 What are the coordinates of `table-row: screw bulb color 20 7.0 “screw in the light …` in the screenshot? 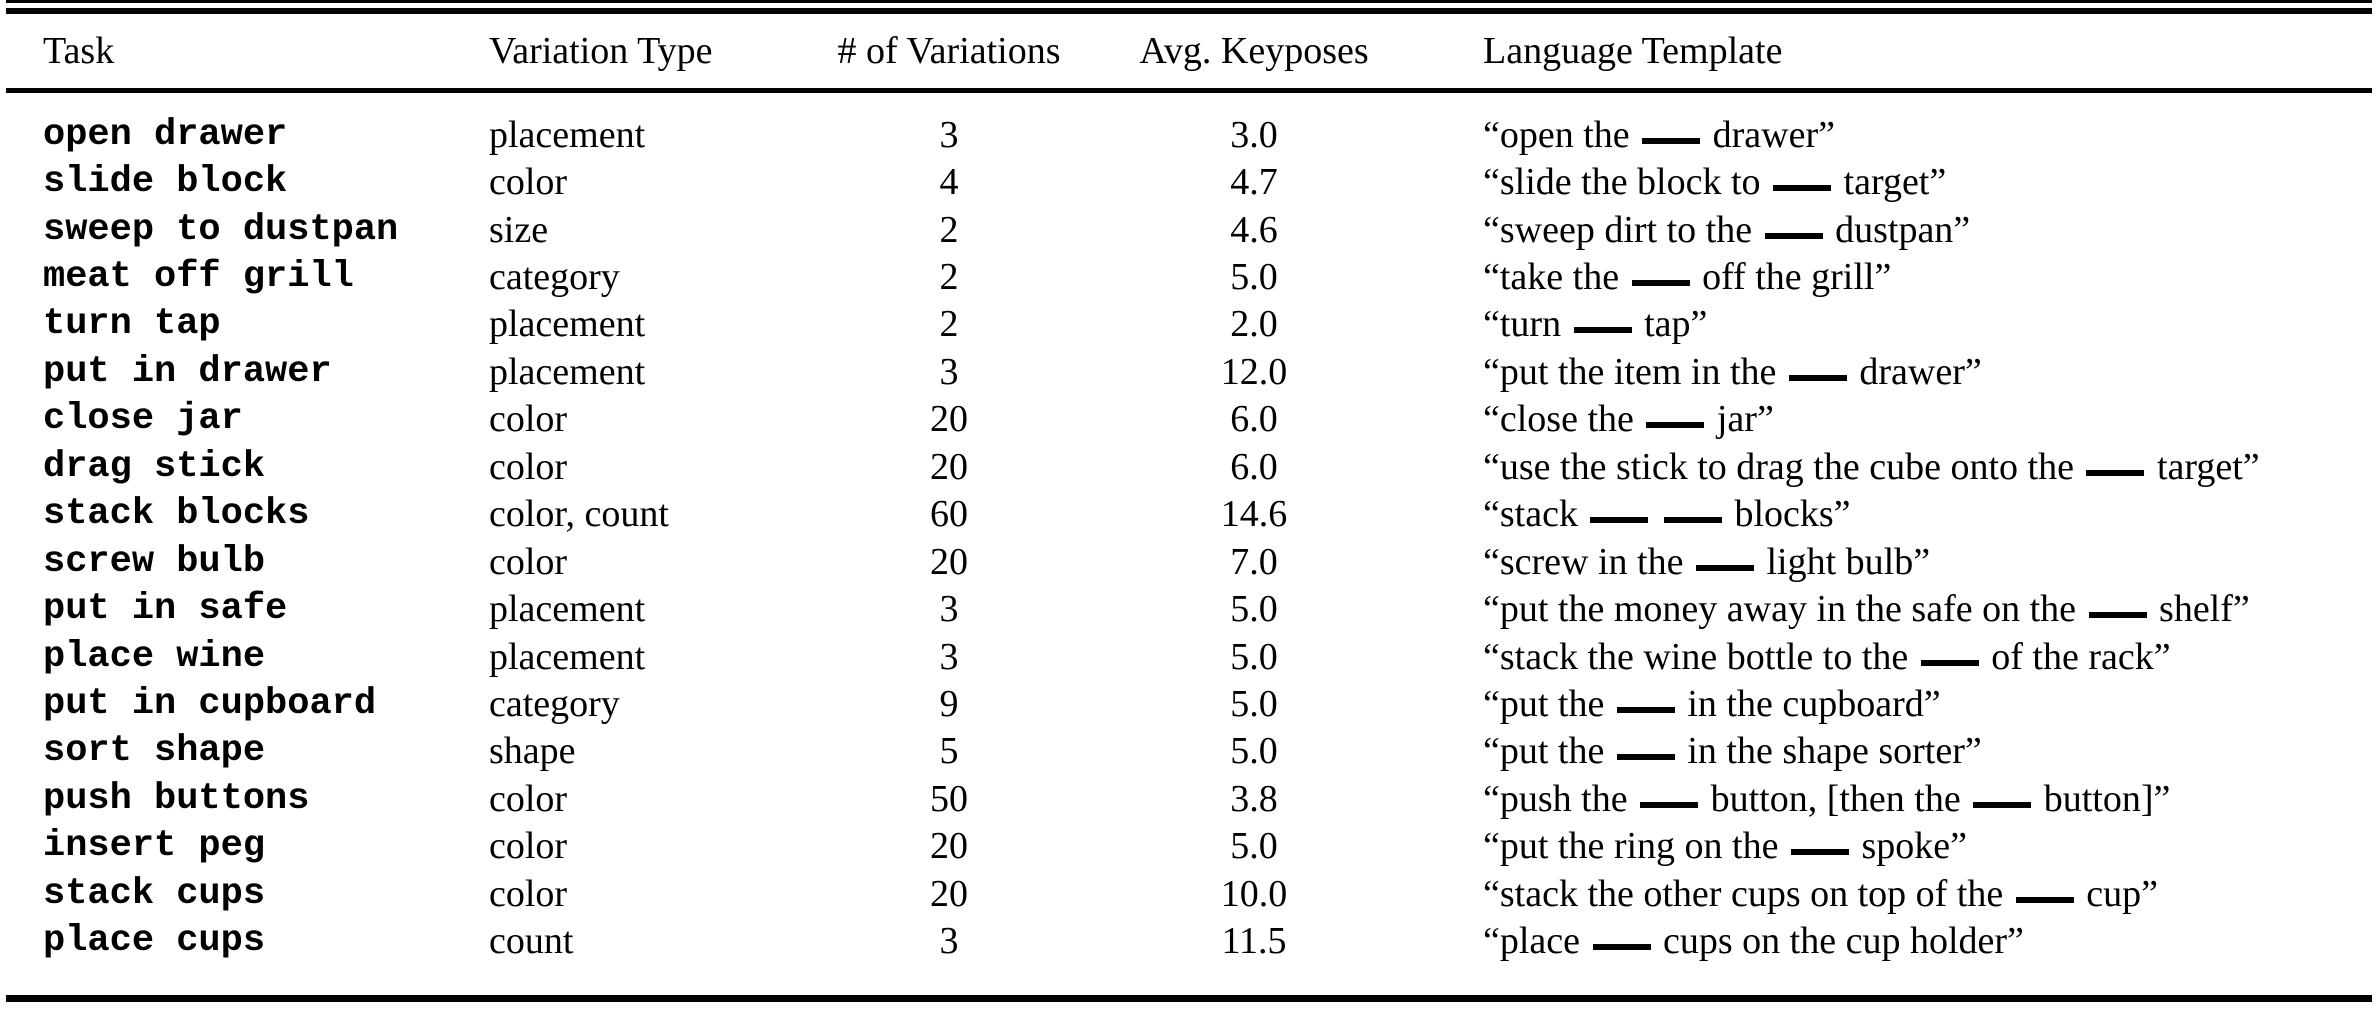 It's located at (1189, 561).